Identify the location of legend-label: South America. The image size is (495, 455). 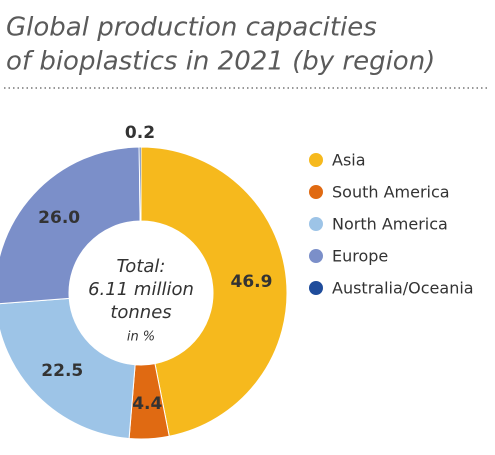
(391, 192).